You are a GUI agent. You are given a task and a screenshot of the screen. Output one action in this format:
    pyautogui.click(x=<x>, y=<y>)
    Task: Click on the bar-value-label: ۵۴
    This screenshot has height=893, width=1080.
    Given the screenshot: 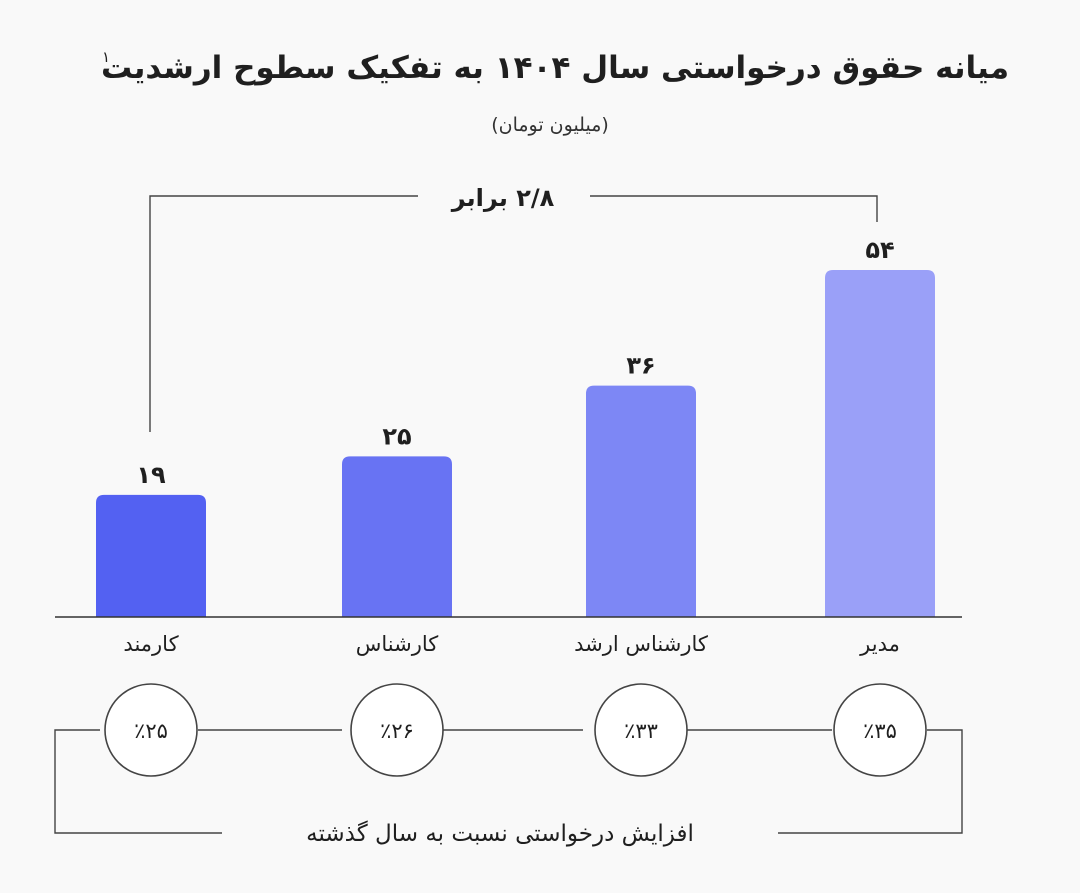 What is the action you would take?
    pyautogui.click(x=879, y=250)
    